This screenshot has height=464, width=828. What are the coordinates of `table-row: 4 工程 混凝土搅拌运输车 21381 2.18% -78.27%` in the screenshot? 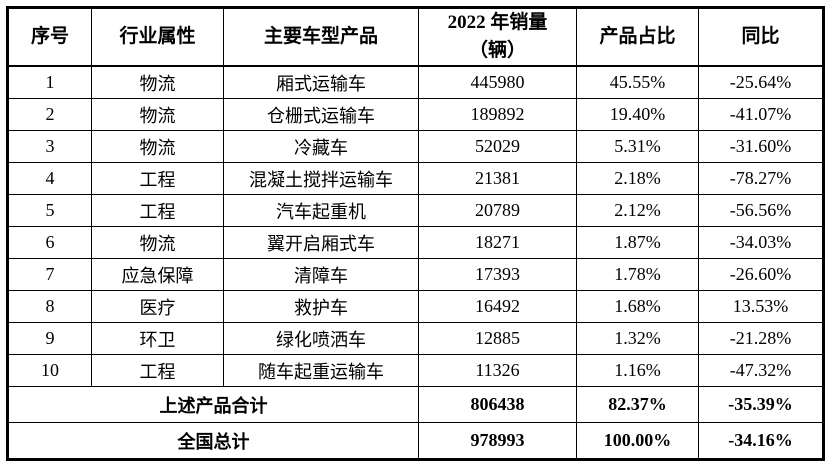 It's located at (415, 178).